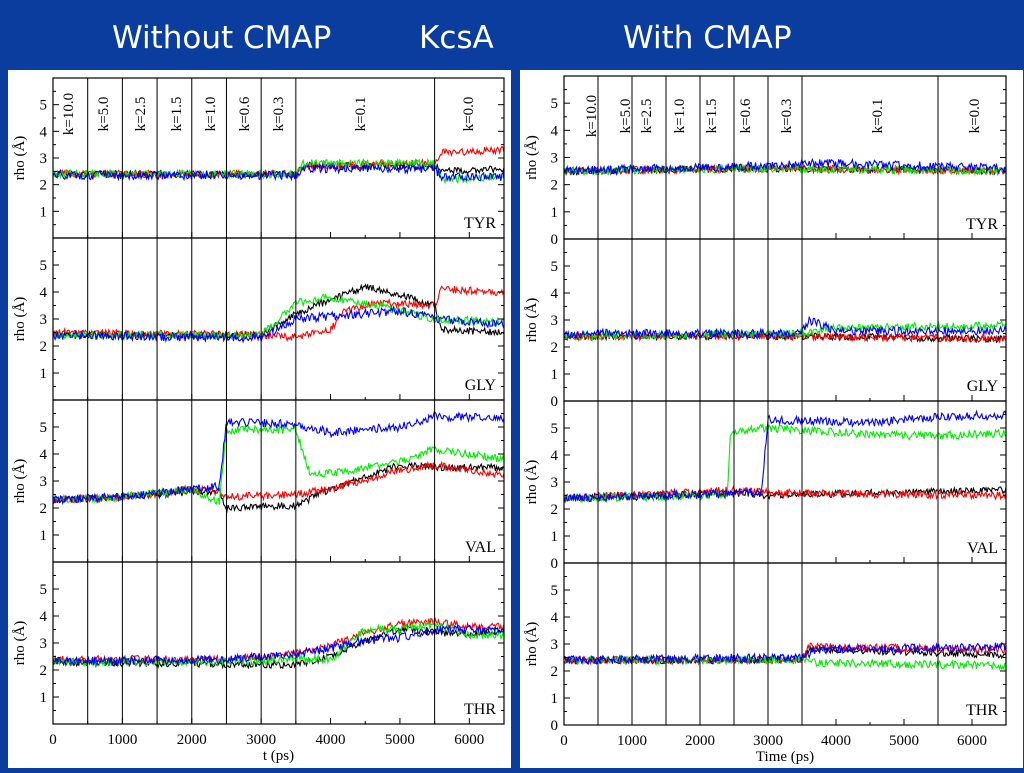 Image resolution: width=1024 pixels, height=773 pixels. What do you see at coordinates (647, 116) in the screenshot?
I see `window-label: k=2.5` at bounding box center [647, 116].